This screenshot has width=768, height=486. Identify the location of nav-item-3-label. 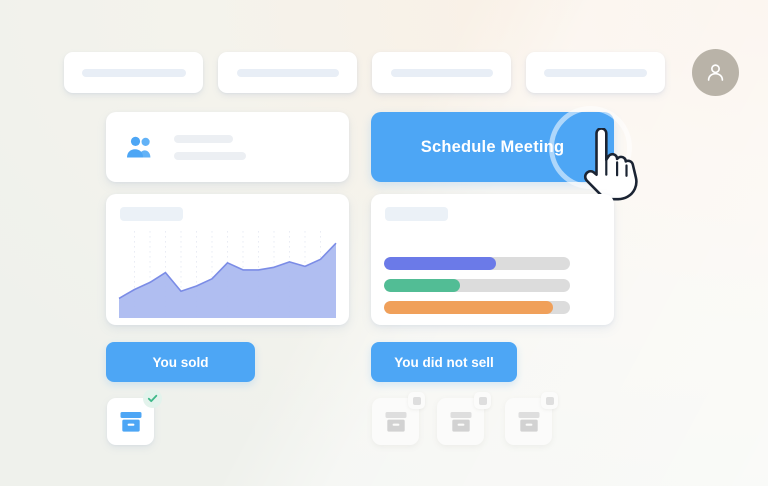
(441, 72).